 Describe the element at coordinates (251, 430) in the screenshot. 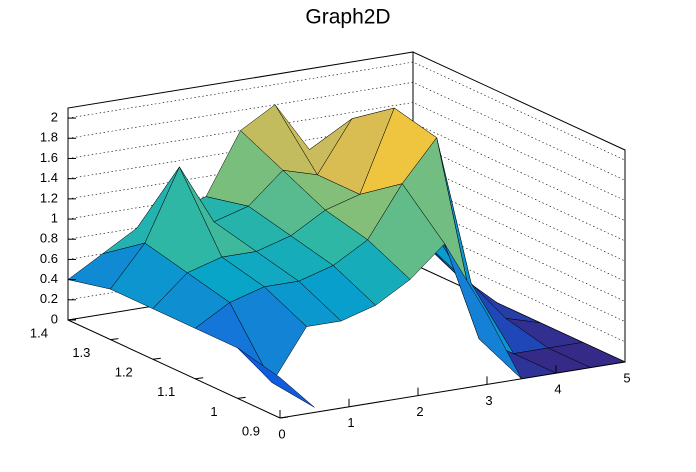

I see `y-tick-label: 0.9` at that location.